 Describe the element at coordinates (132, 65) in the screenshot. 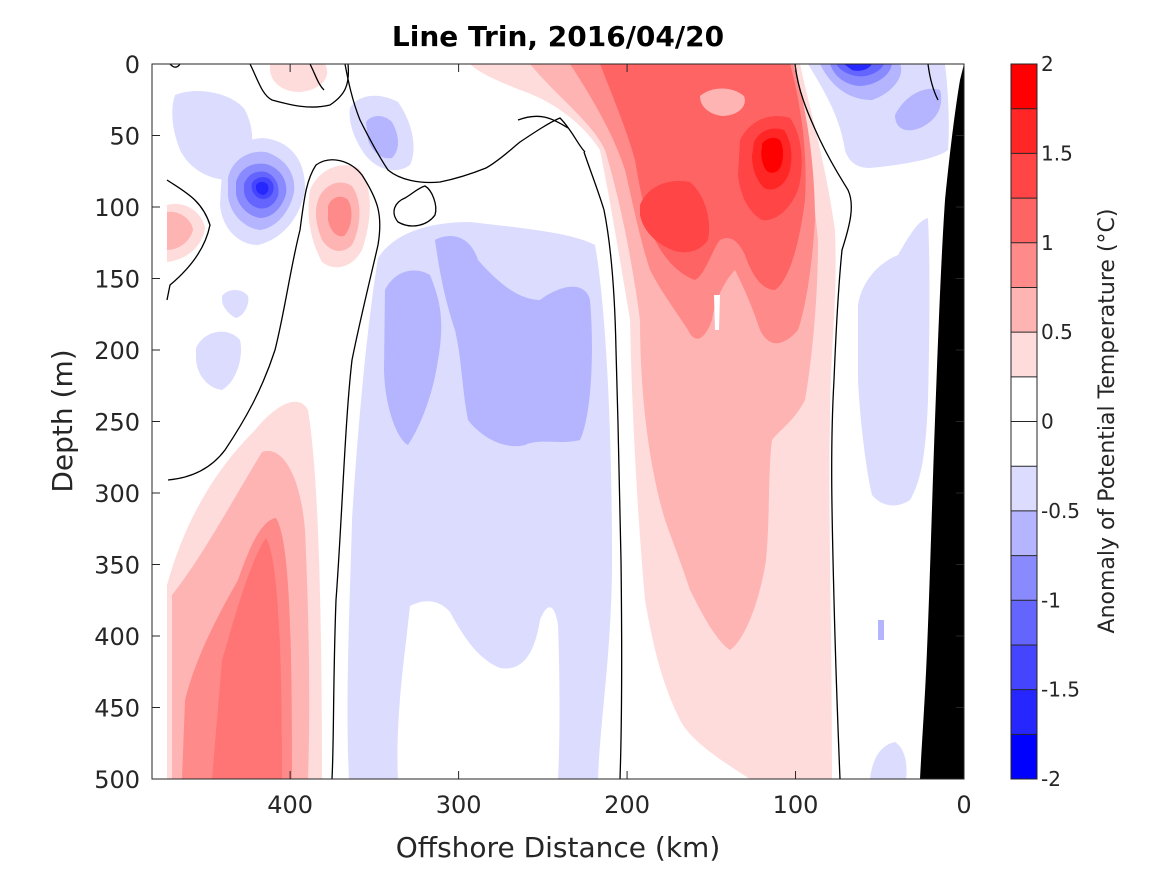

I see `y-tick-label: 0` at that location.